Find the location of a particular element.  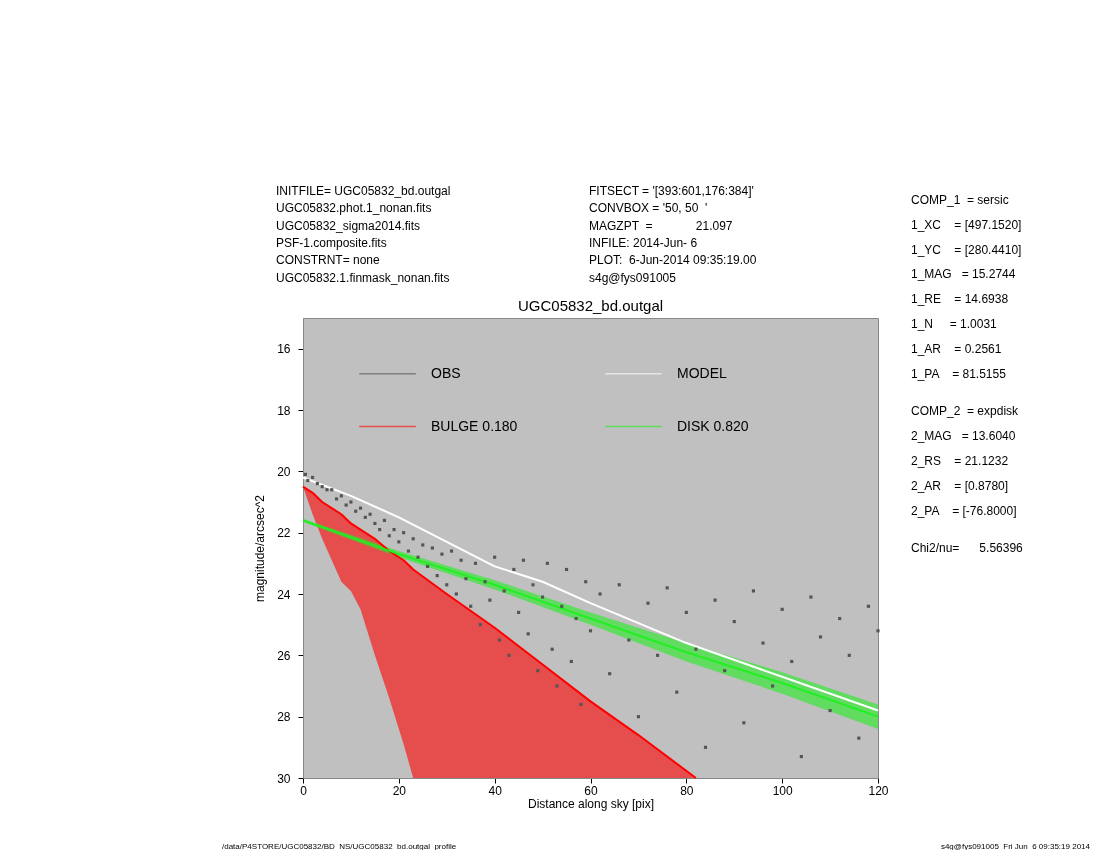

y-tick-label: 26 is located at coordinates (284, 655).